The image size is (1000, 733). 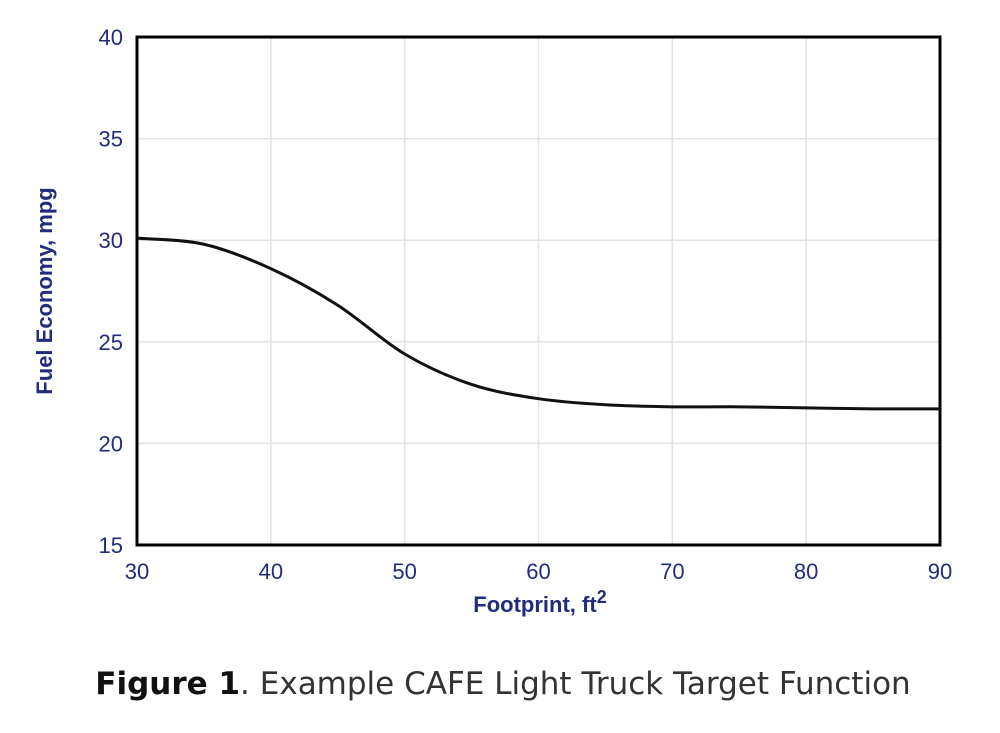 I want to click on y-tick-label: 20, so click(x=111, y=443).